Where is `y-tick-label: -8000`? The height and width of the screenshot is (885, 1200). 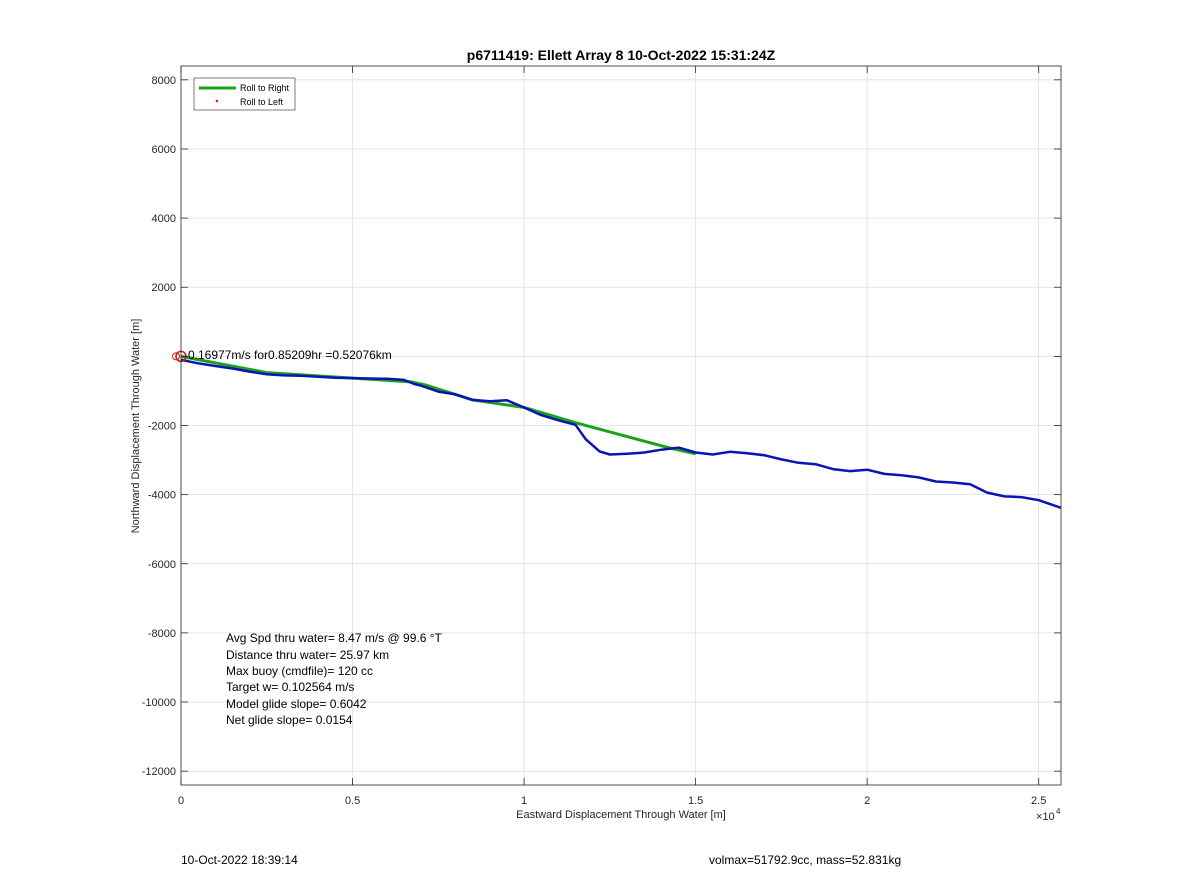 y-tick-label: -8000 is located at coordinates (162, 634).